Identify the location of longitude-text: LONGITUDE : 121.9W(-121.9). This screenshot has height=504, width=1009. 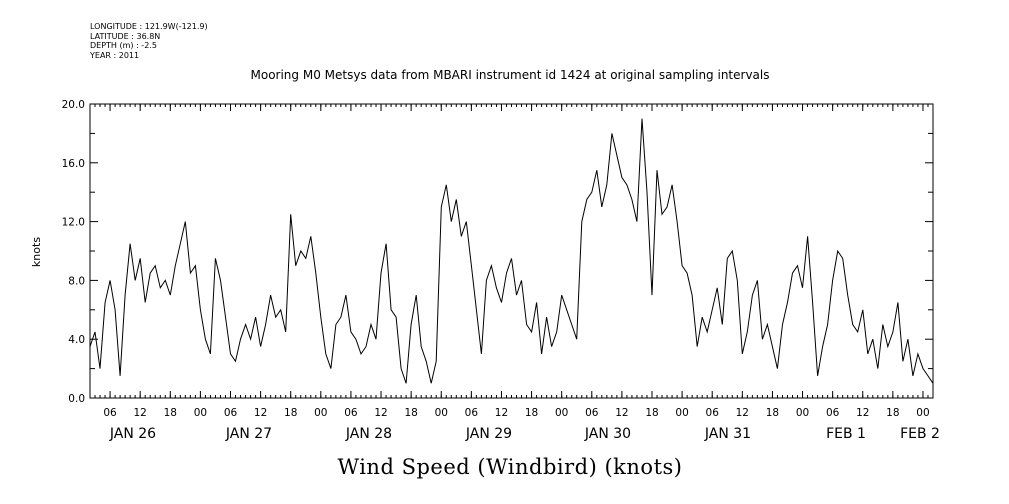
(149, 26).